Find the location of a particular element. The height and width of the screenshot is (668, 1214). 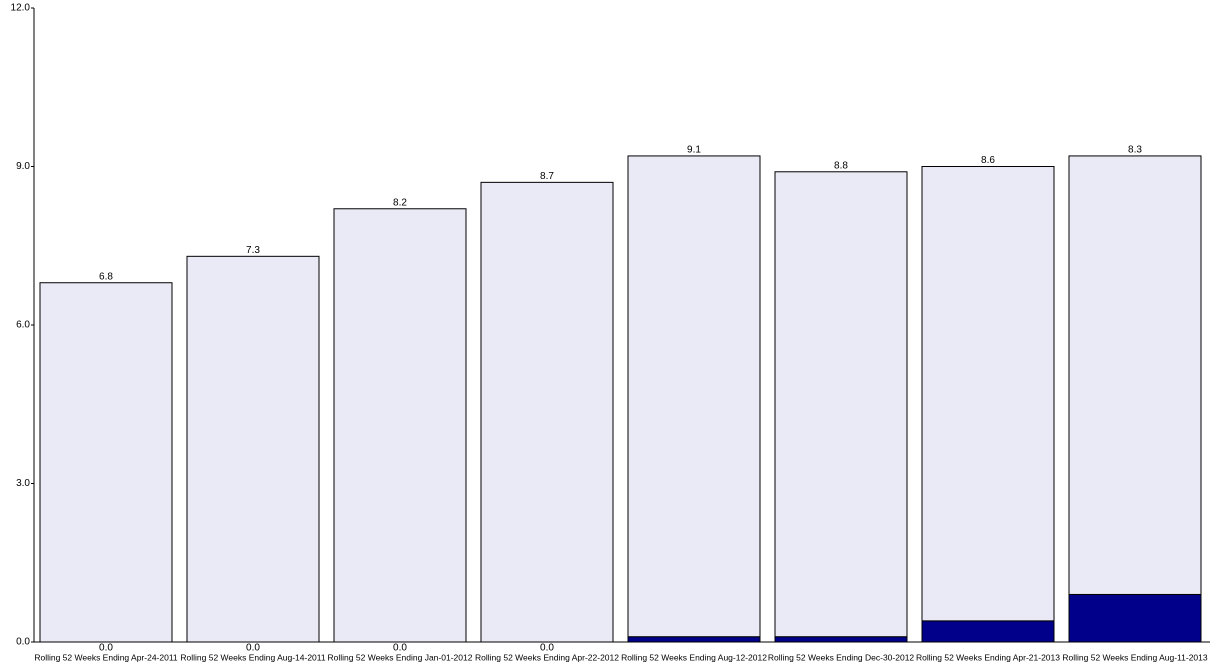

data-label: 8.7 is located at coordinates (547, 176).